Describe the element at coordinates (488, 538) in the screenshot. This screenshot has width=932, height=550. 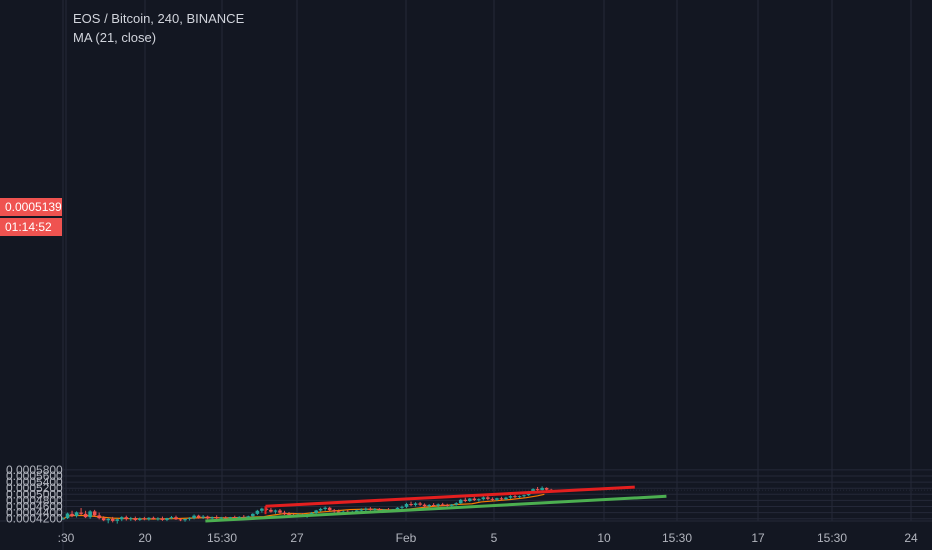
I see `time-axis: :30 20 15:30 27 Feb 5 10 15:30 17 15:30 24` at that location.